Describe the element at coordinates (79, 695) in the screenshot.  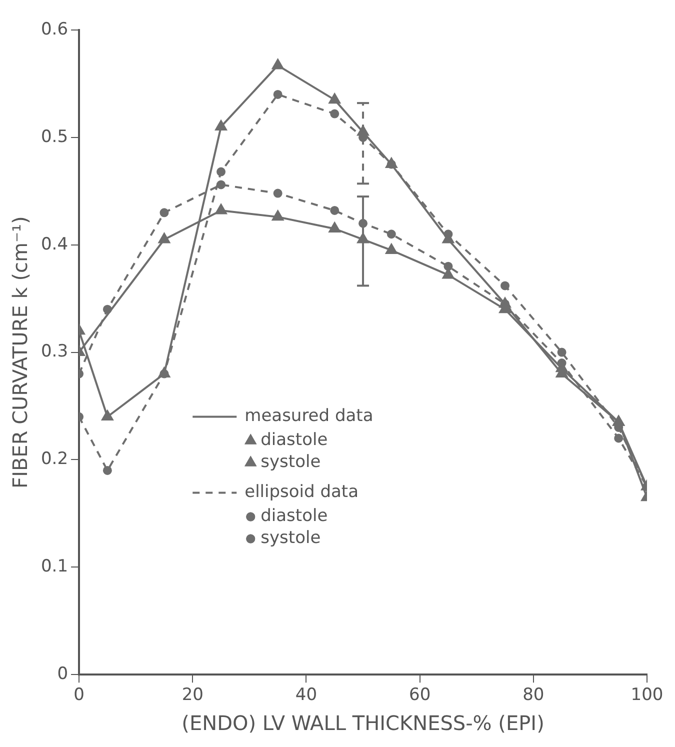
I see `x-tick-label: 0` at that location.